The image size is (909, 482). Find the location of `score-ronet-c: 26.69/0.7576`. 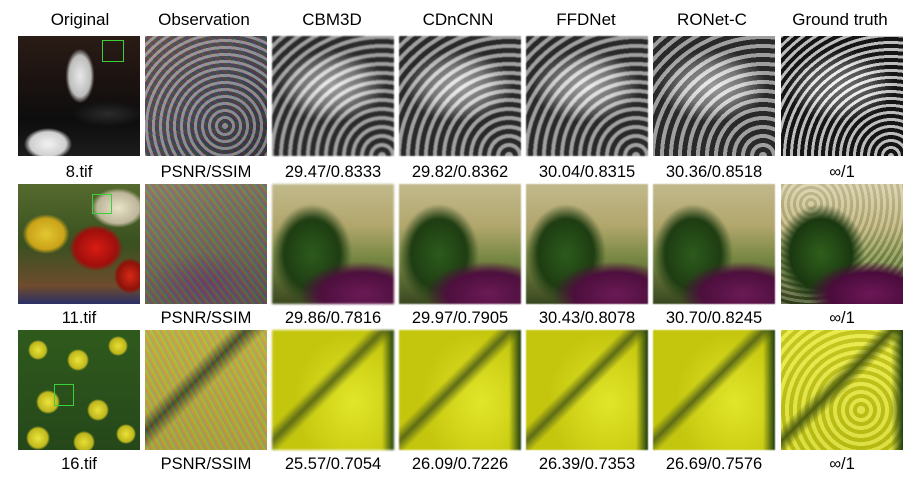

score-ronet-c: 26.69/0.7576 is located at coordinates (714, 464).